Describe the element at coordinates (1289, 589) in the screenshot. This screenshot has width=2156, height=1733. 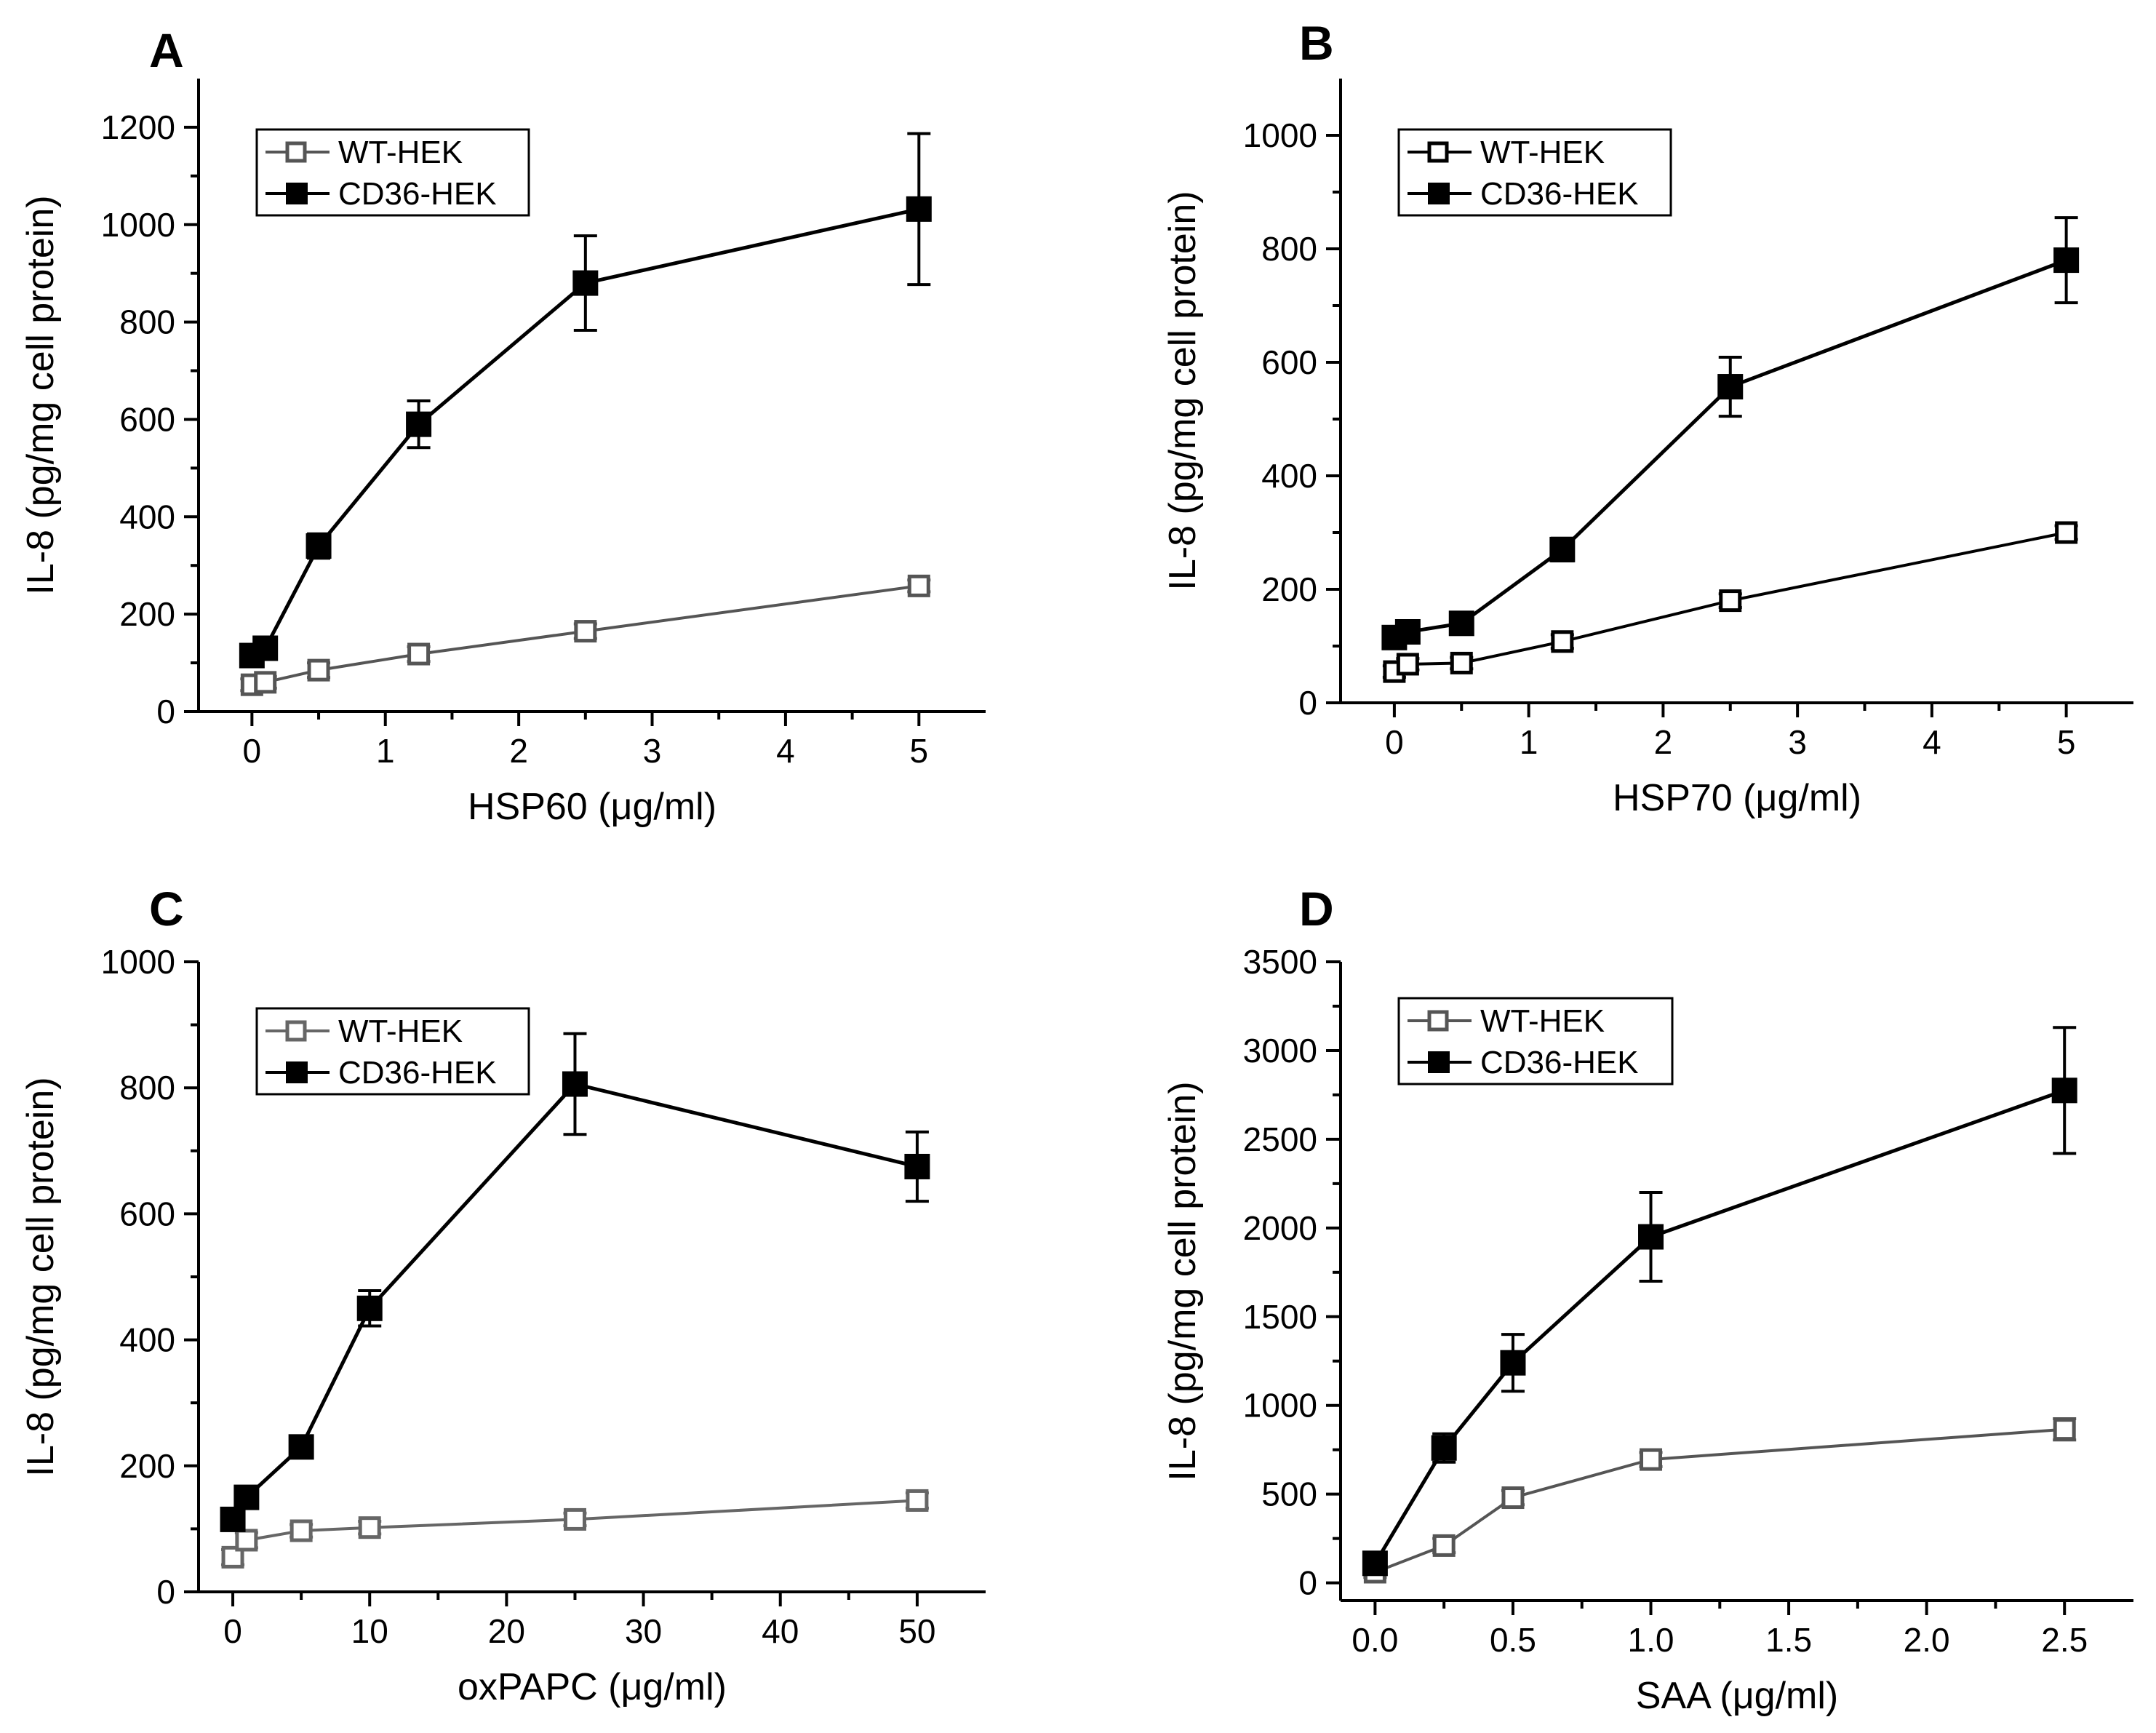
I see `y-tick-label: 200` at that location.